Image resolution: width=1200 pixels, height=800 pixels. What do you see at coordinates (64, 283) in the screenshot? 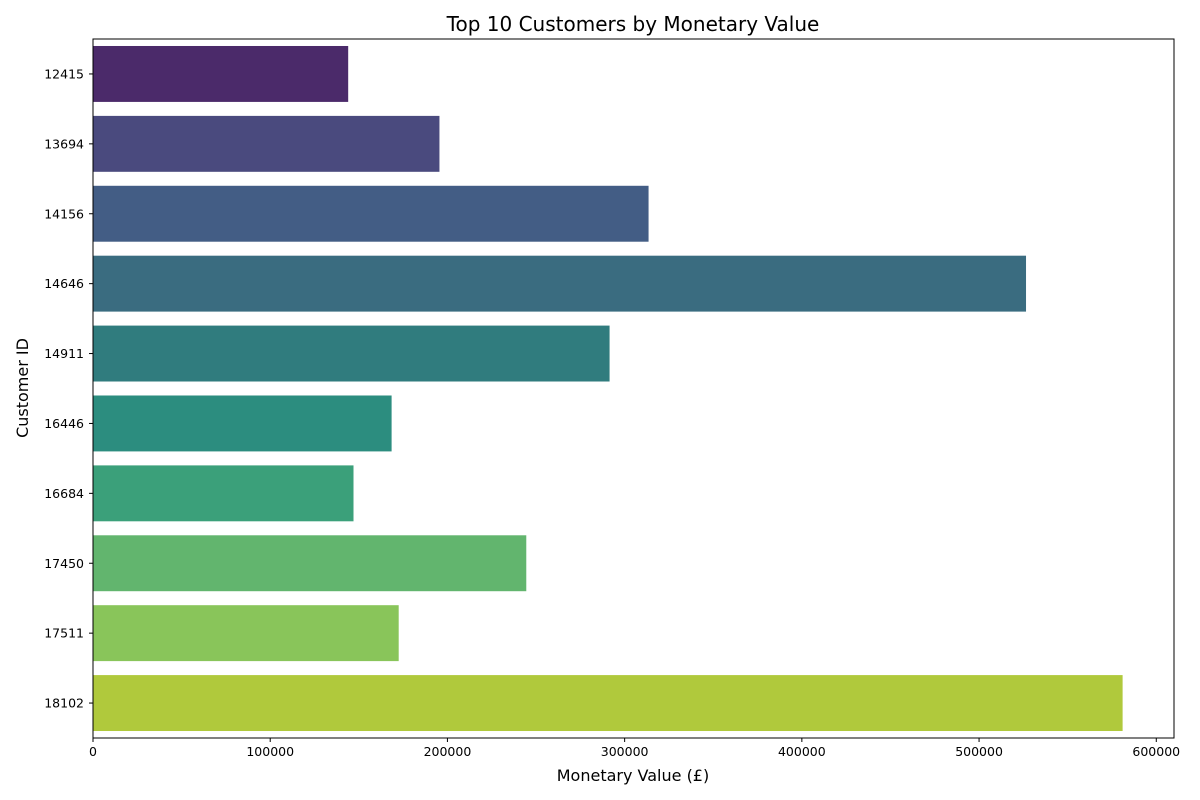
I see `y-tick-label: 14646` at bounding box center [64, 283].